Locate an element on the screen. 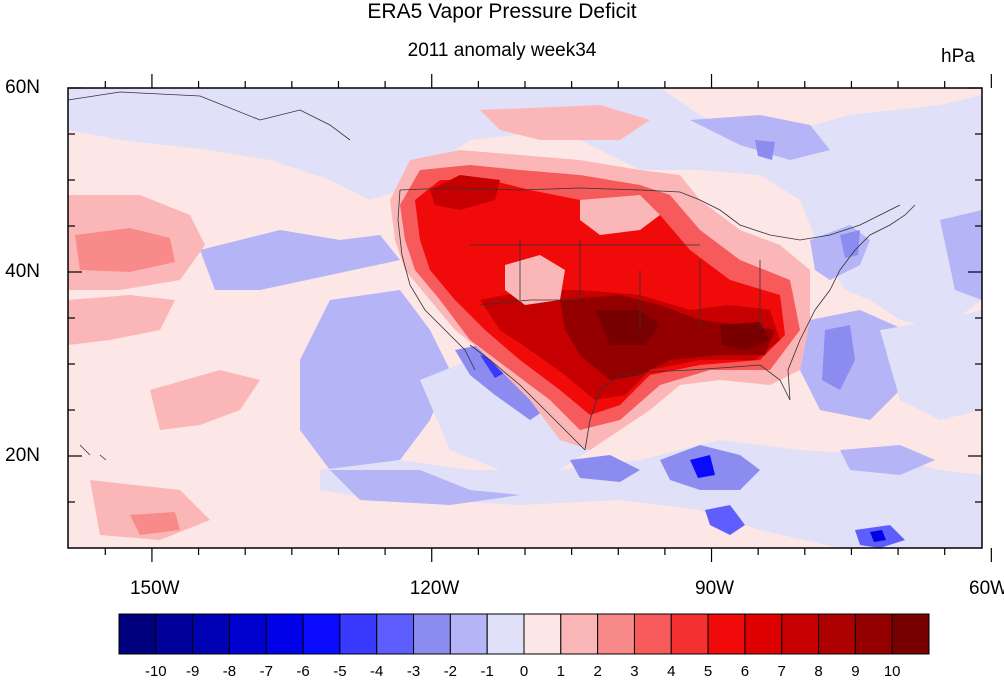  colorbar-label: 0 is located at coordinates (524, 671).